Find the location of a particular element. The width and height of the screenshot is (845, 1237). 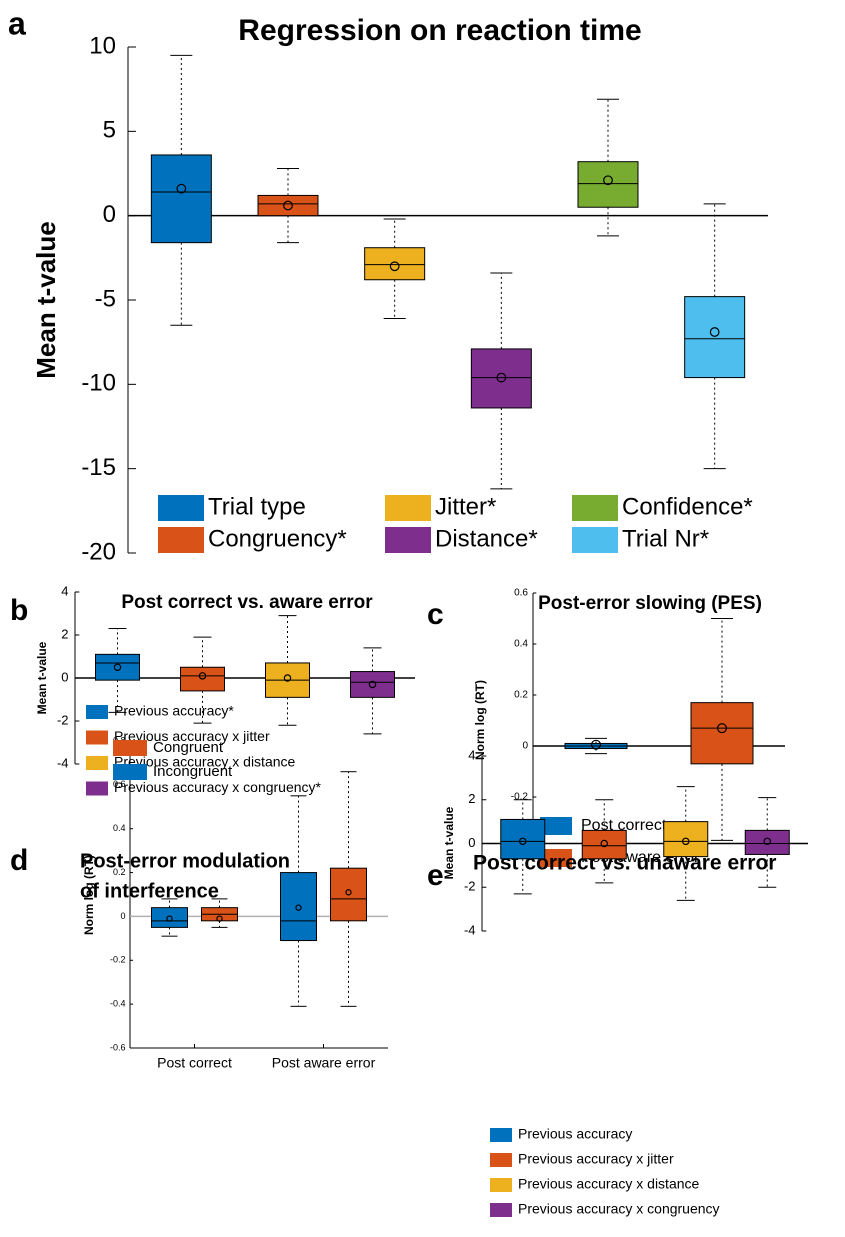

legend-label: Previous accuracy x congruency* is located at coordinates (218, 787).